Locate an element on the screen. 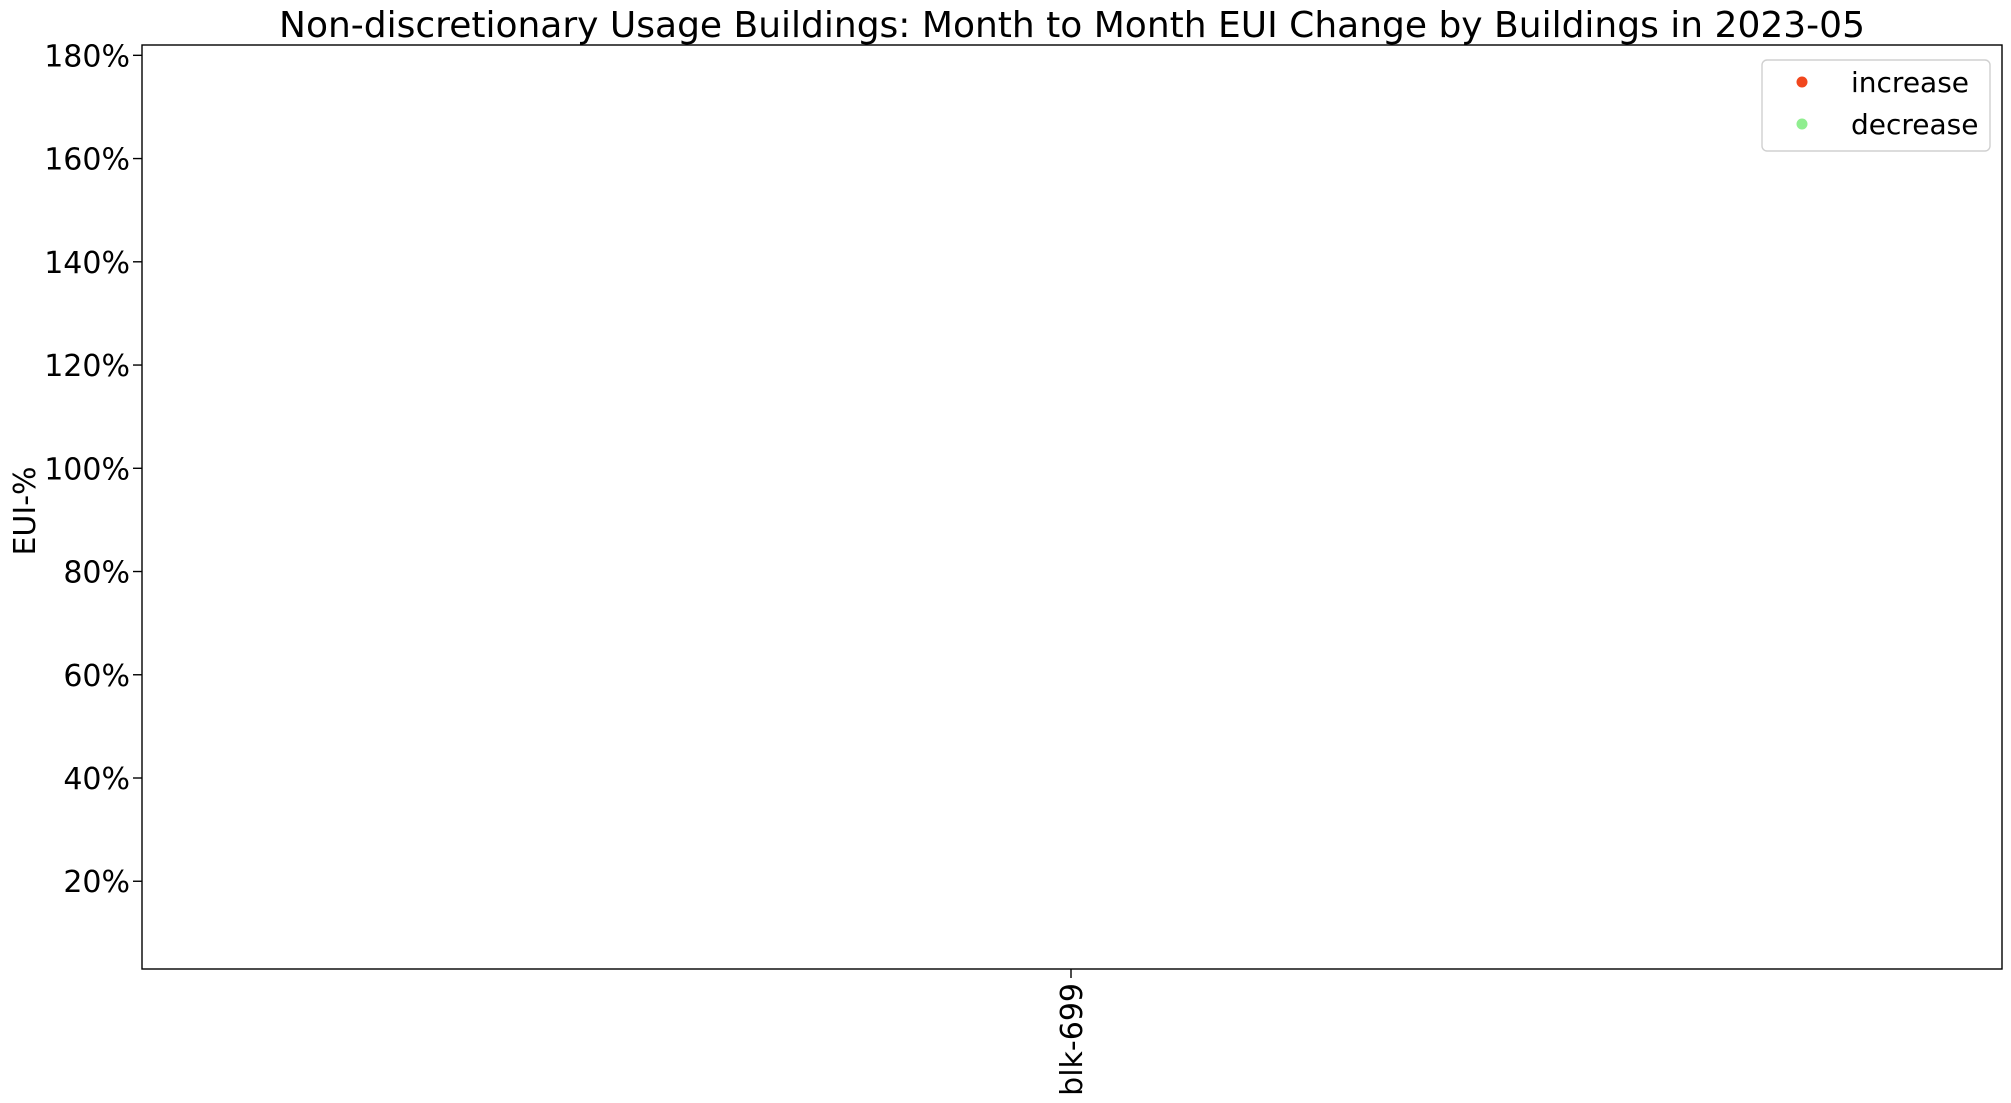 This screenshot has width=2011, height=1103. y-tick-label: 80% is located at coordinates (96, 573).